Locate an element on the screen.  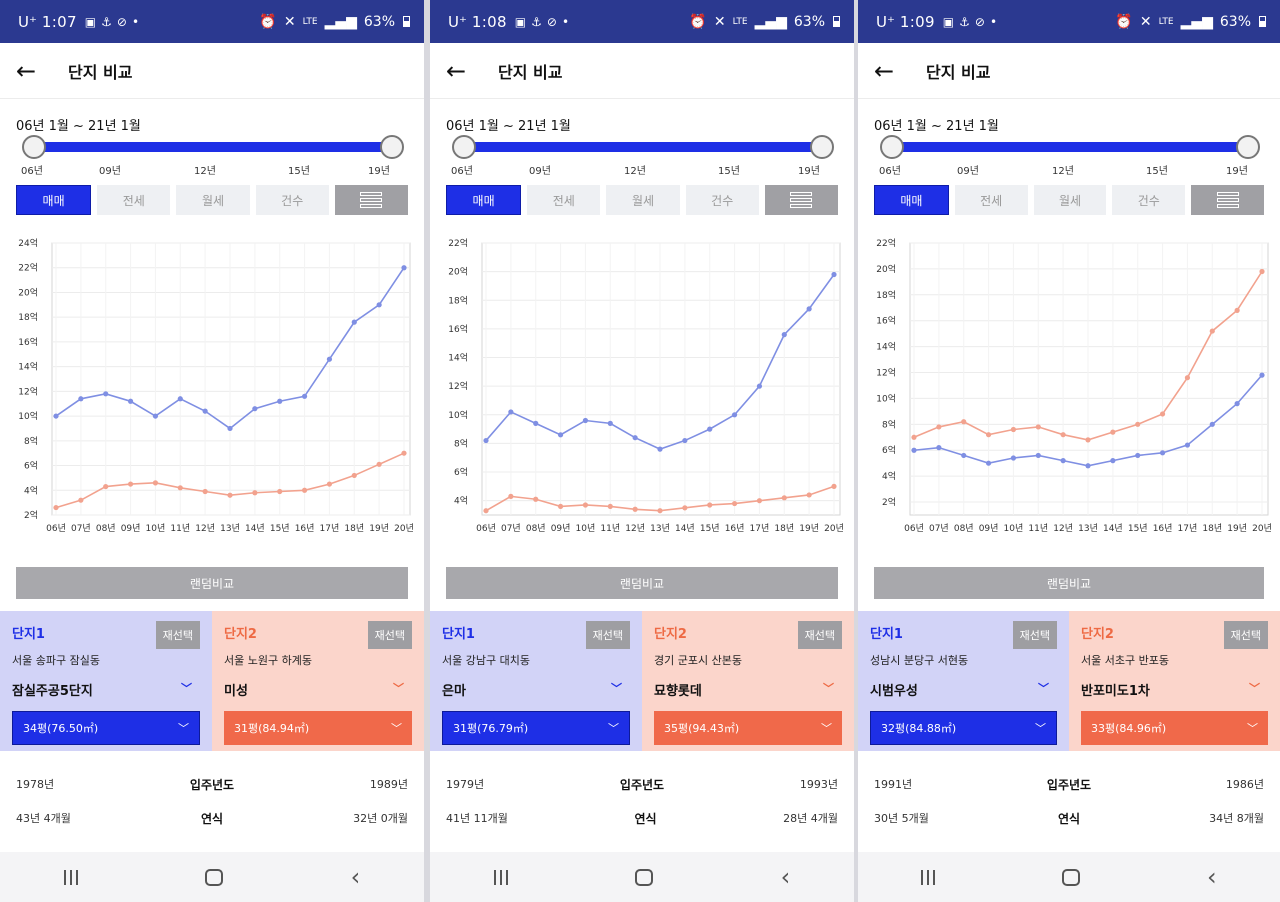
y-tick-label: 8억 is located at coordinates (889, 424).